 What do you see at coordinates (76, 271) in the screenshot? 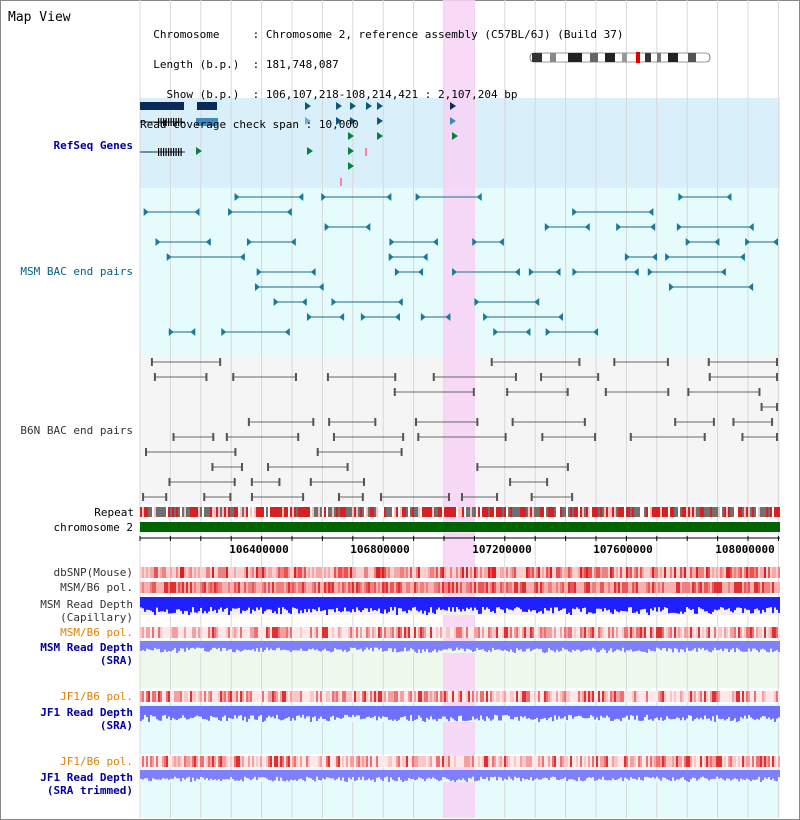
I see `msm-bac-label: MSM BAC end pairs` at bounding box center [76, 271].